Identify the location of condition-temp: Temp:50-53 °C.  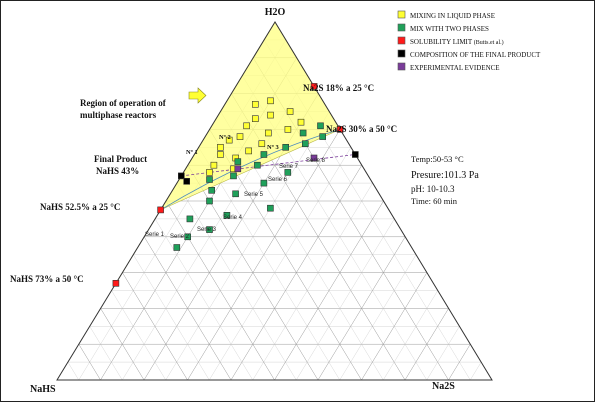
(437, 159).